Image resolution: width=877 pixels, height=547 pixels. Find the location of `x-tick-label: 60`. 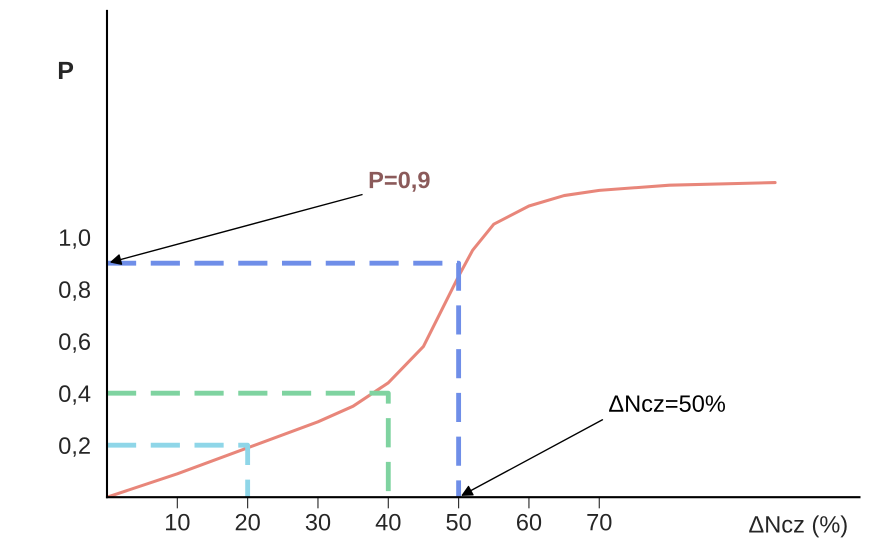

x-tick-label: 60 is located at coordinates (529, 522).